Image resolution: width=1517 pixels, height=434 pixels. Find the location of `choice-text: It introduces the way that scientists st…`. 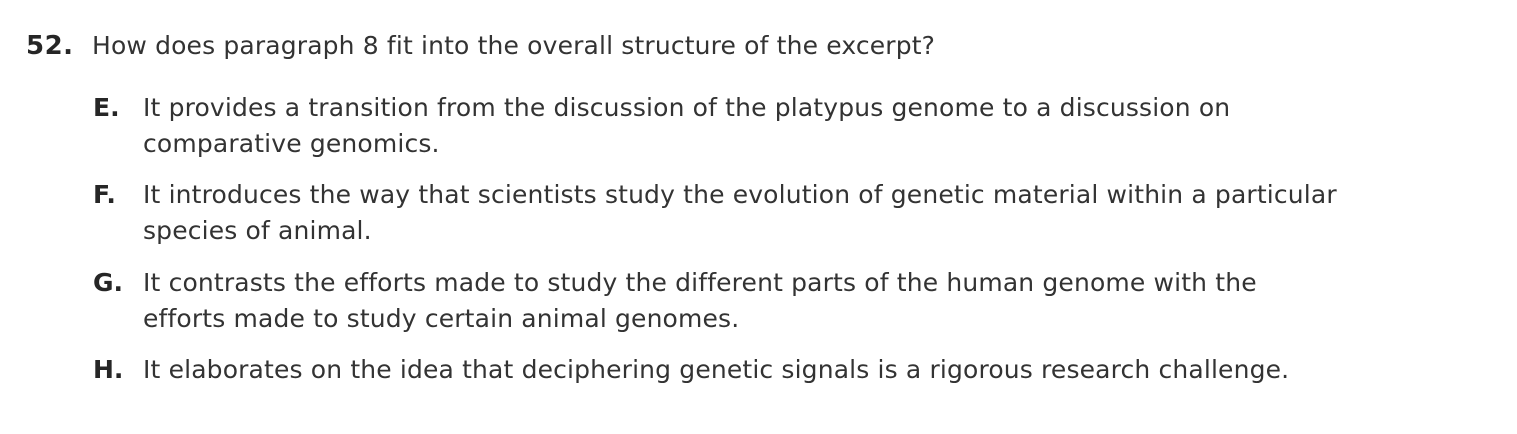

choice-text: It introduces the way that scientists st… is located at coordinates (818, 213).